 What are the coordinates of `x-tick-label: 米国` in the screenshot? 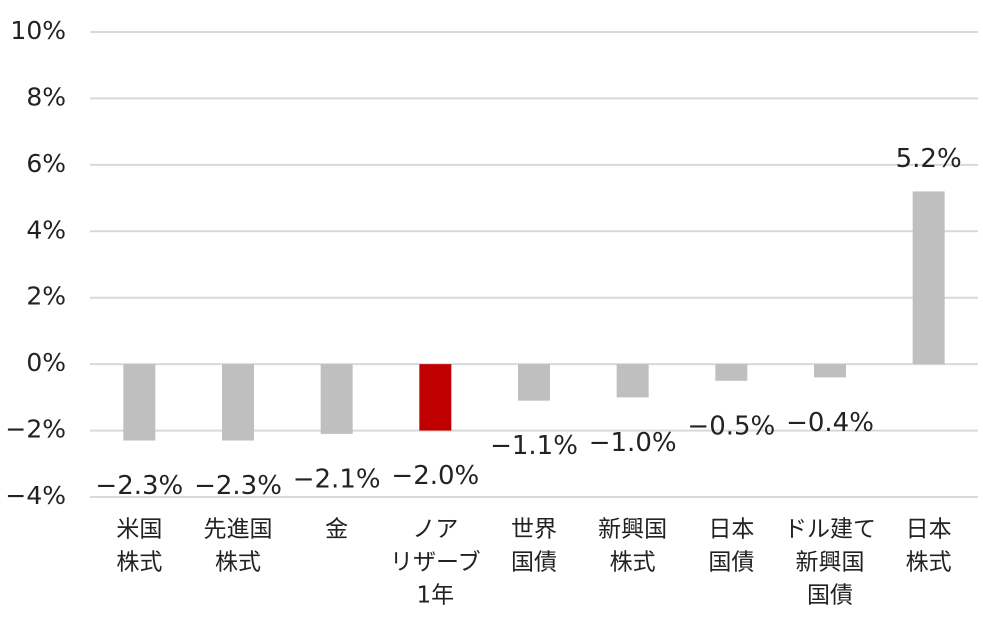 It's located at (139, 530).